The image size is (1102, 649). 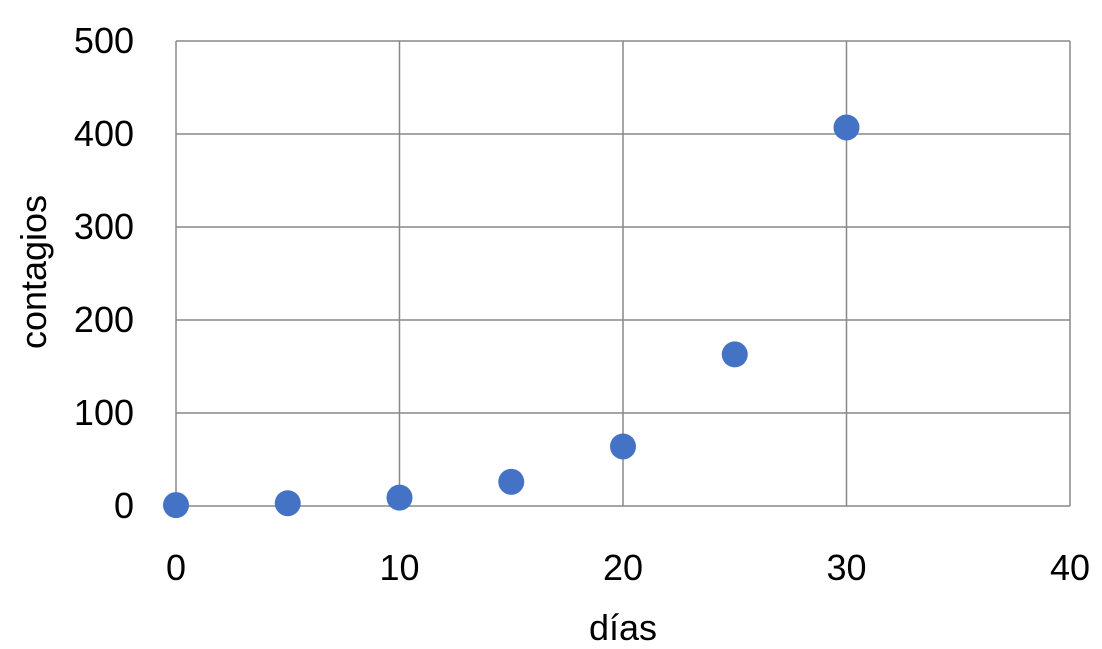 What do you see at coordinates (846, 567) in the screenshot?
I see `x-tick-label: 30` at bounding box center [846, 567].